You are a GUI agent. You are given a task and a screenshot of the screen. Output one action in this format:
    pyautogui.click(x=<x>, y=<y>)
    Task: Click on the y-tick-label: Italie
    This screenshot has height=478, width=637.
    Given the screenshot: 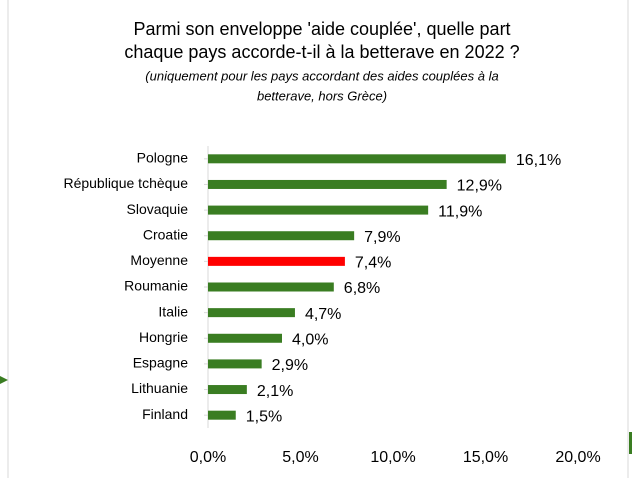 What is the action you would take?
    pyautogui.click(x=173, y=311)
    